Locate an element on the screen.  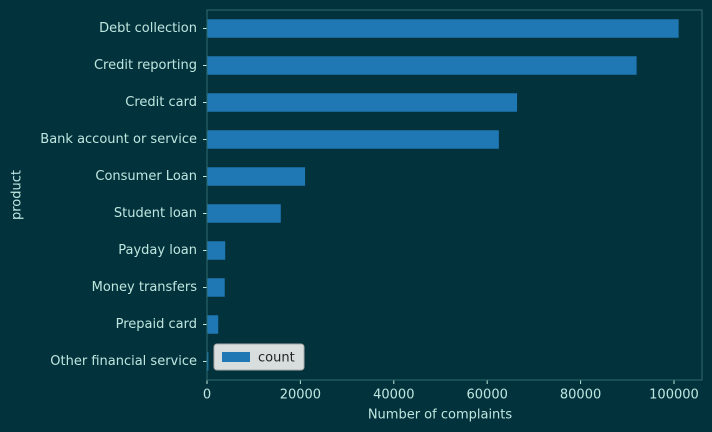
x-axis-label: Number of complaints is located at coordinates (440, 415).